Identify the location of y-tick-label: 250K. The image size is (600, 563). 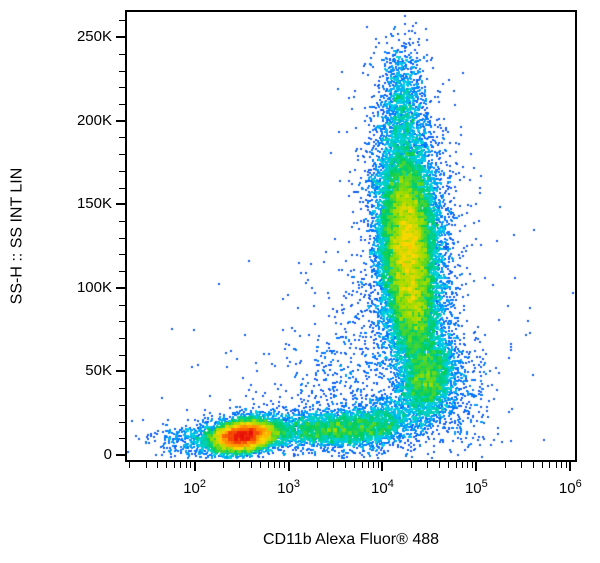
(94, 37).